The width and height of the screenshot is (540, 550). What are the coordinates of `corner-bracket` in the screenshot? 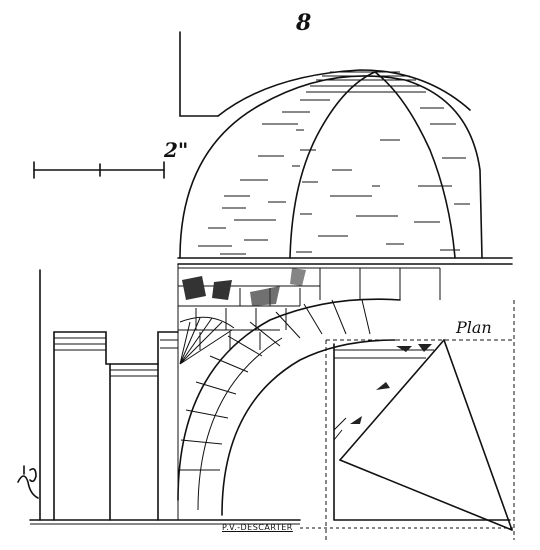 It's located at (199, 74).